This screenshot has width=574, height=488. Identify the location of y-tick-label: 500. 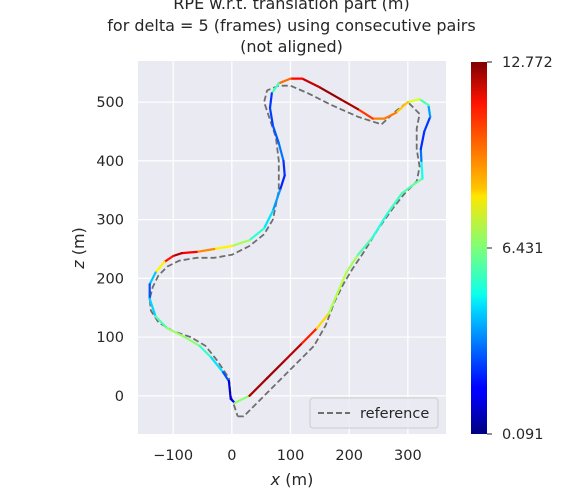
(110, 103).